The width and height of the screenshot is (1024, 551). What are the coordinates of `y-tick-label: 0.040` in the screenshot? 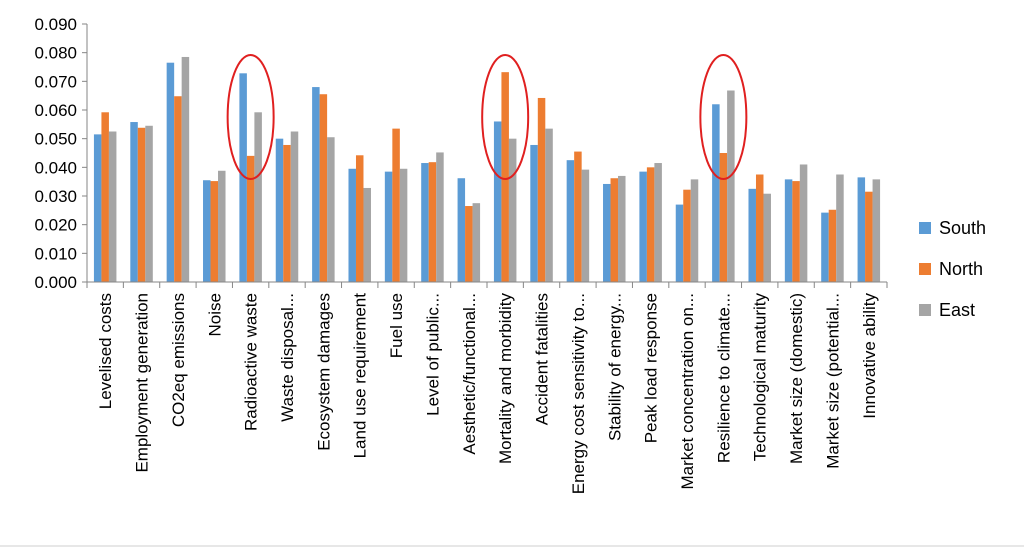 It's located at (55, 167).